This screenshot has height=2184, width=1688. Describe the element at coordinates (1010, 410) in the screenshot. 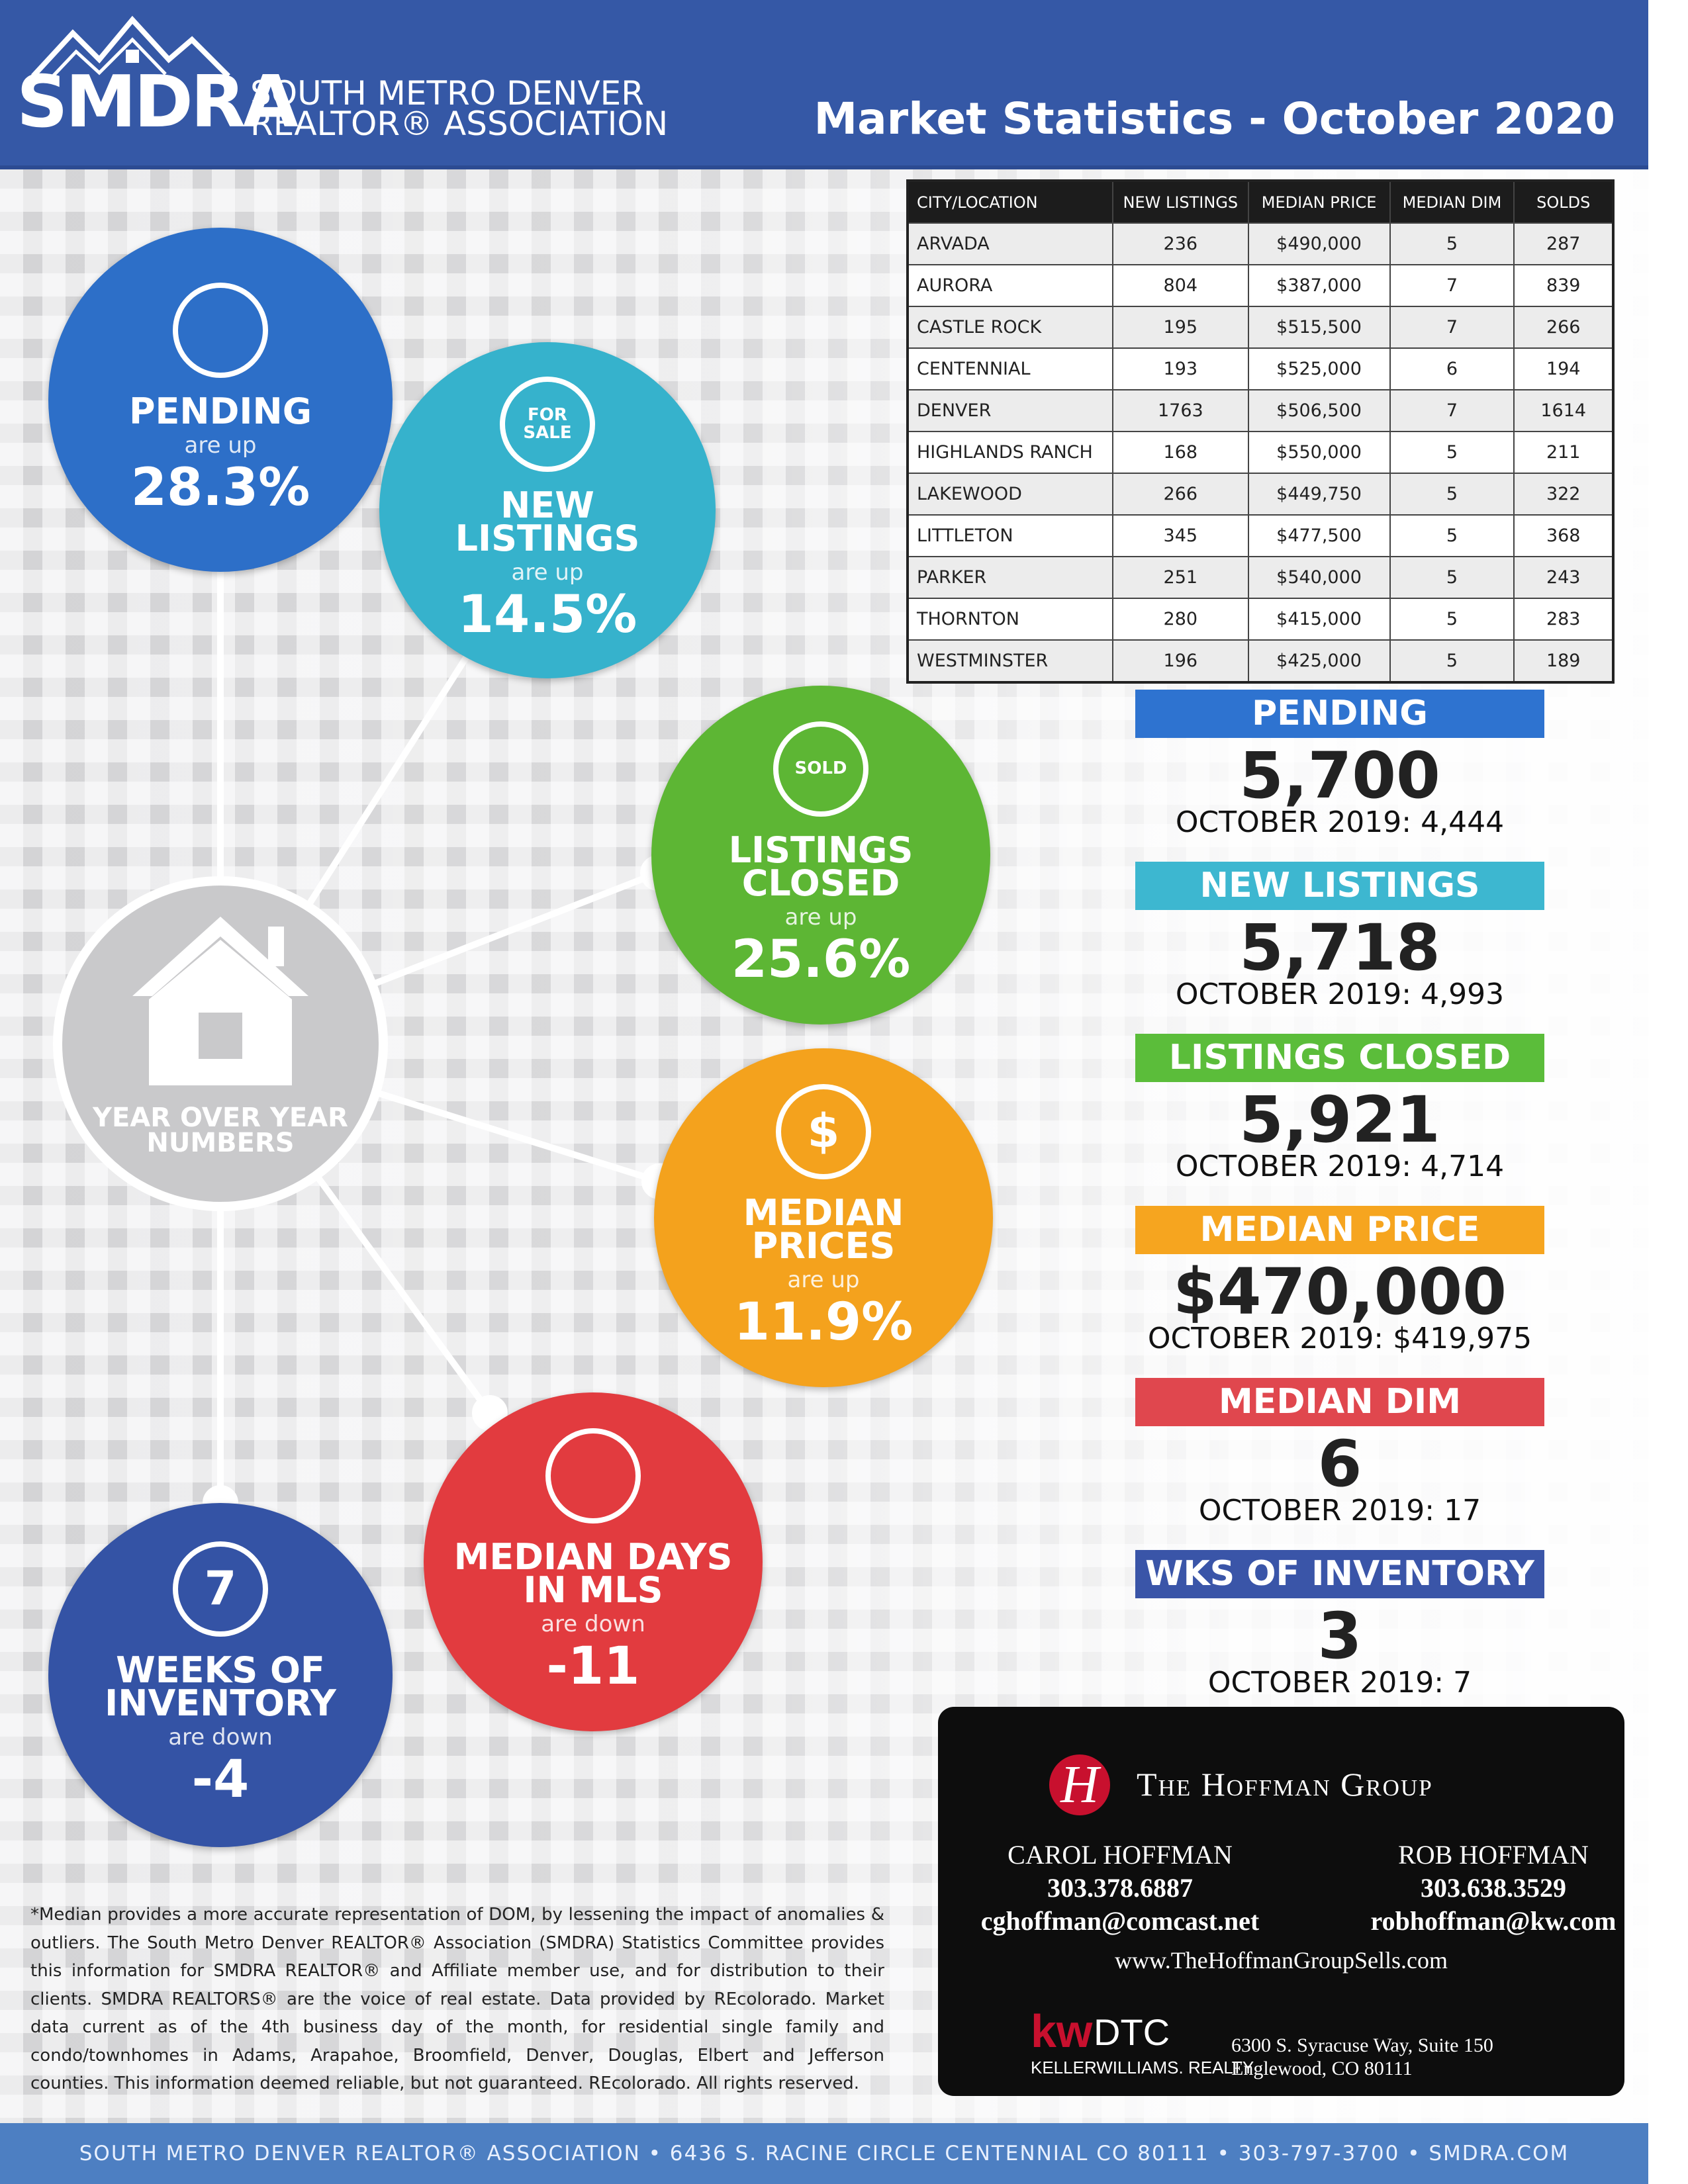

I see `table-cell: DENVER` at that location.